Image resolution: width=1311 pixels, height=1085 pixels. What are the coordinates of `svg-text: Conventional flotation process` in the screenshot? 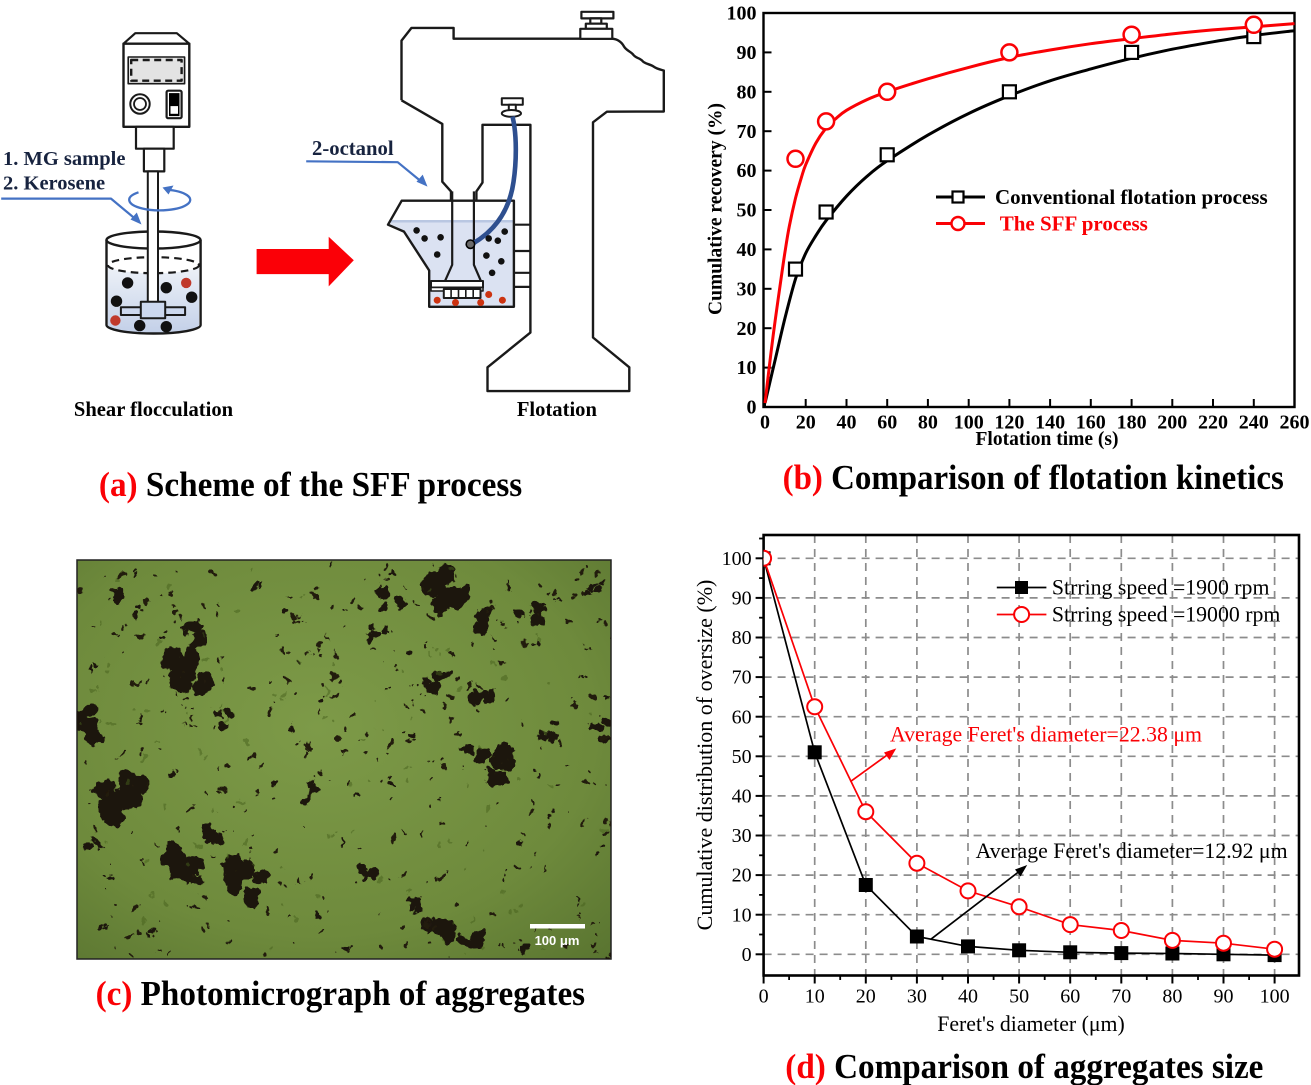 It's located at (1131, 197).